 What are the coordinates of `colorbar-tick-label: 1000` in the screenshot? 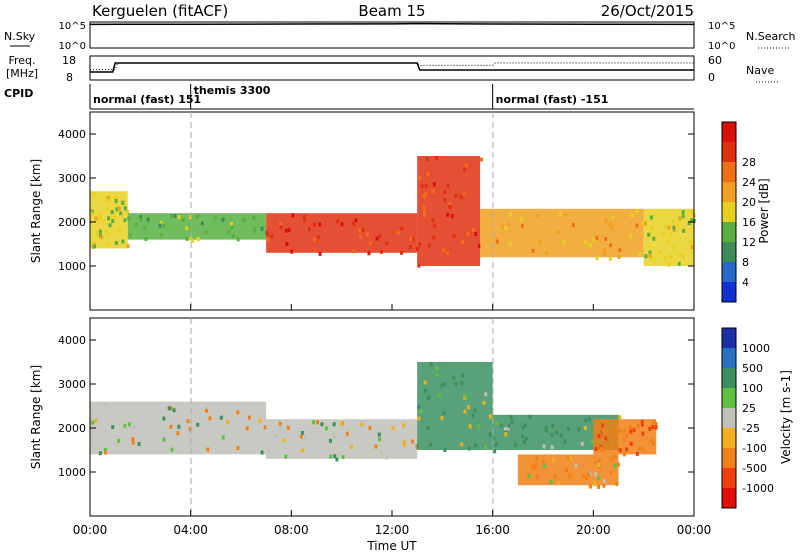 It's located at (756, 348).